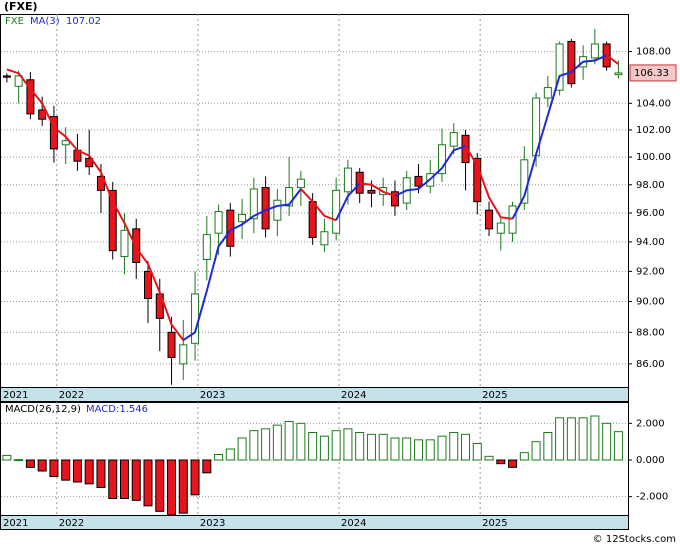  I want to click on footer: © 12Stocks.com, so click(634, 539).